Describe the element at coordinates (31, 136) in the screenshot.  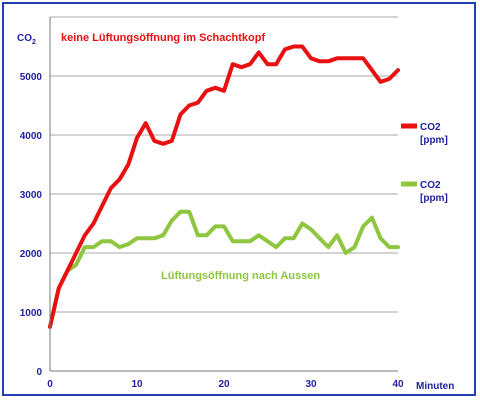
I see `y-tick-label: 4000` at that location.